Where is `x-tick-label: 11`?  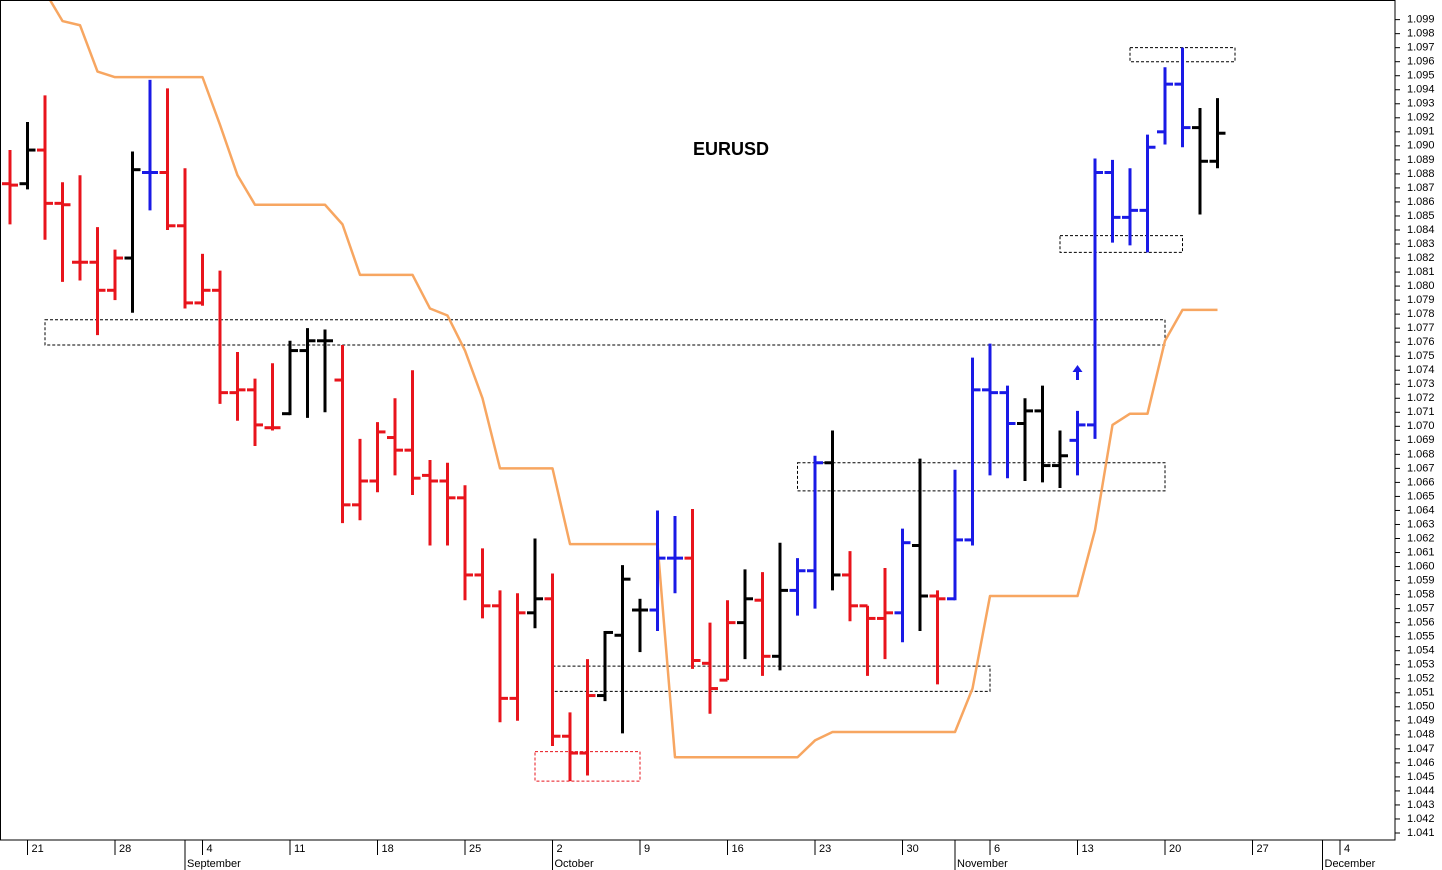
x-tick-label: 11 is located at coordinates (299, 849).